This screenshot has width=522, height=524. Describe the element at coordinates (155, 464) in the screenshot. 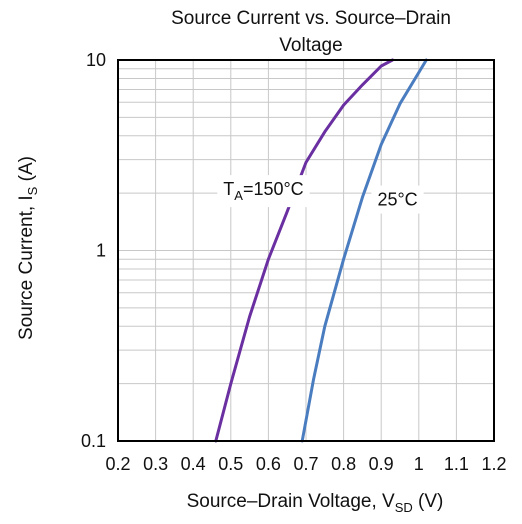

I see `x-tick-label: 0.3` at that location.